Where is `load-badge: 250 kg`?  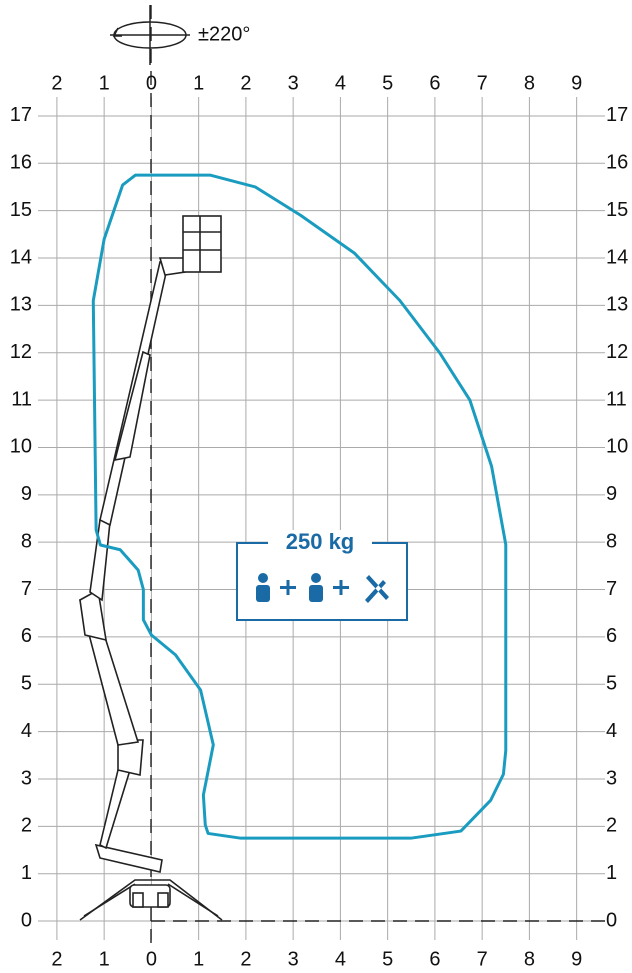 load-badge: 250 kg is located at coordinates (322, 575).